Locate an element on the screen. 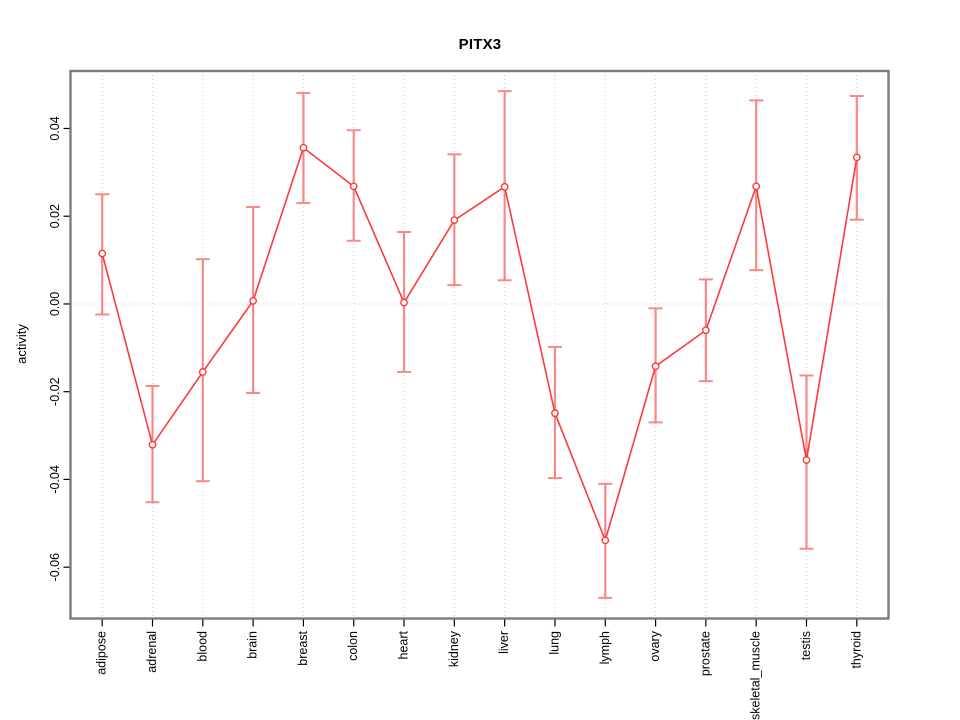  y-tick-label: -0.04 is located at coordinates (55, 479).